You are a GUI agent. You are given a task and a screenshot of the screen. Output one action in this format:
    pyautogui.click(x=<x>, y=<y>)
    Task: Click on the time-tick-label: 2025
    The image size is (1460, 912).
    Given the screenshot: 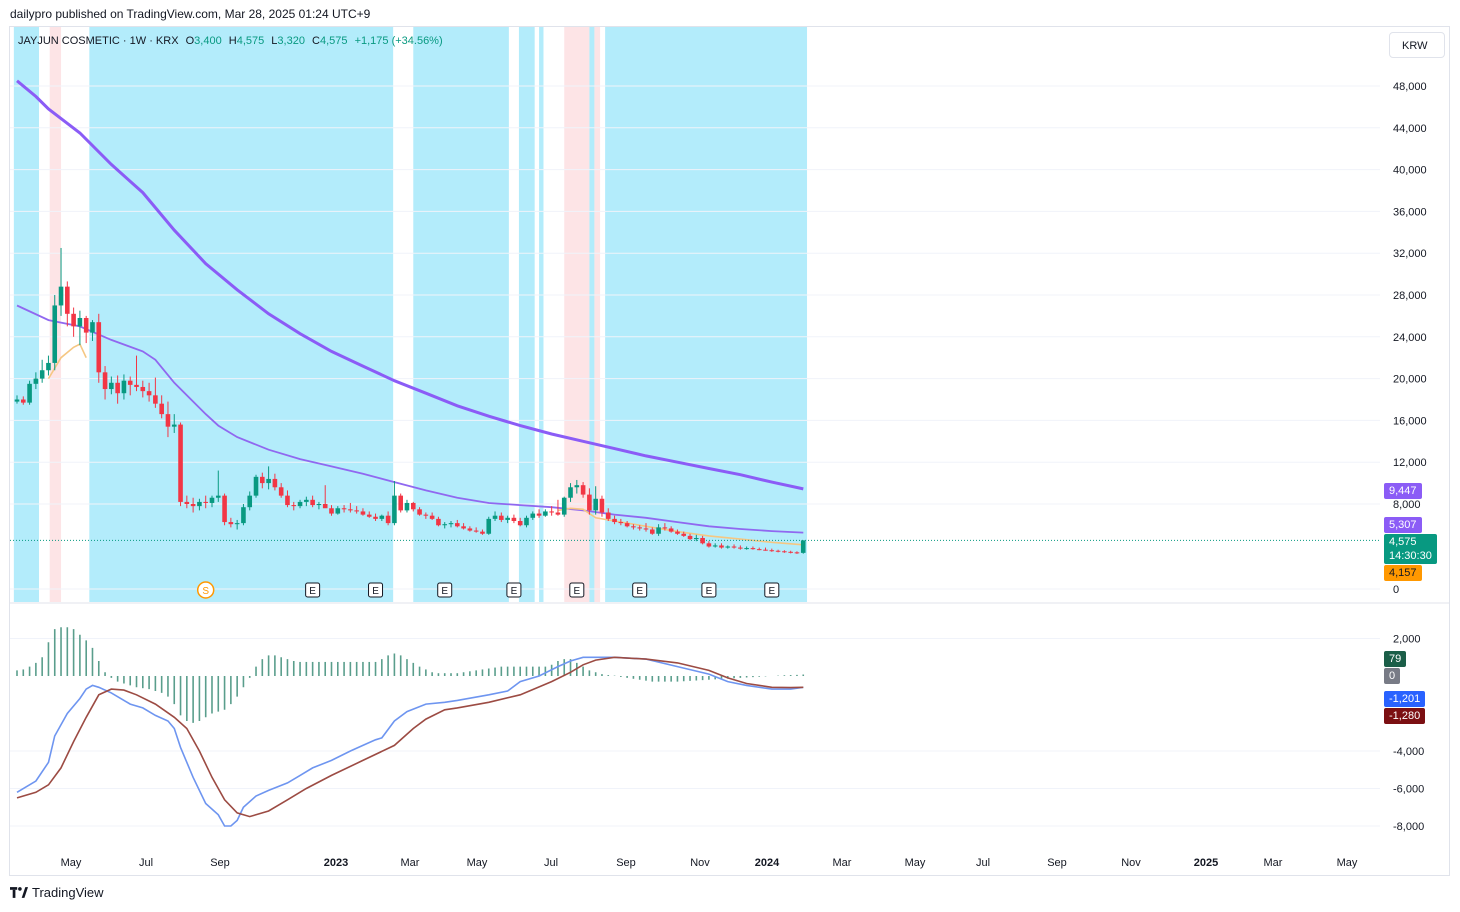 What is the action you would take?
    pyautogui.click(x=1206, y=863)
    